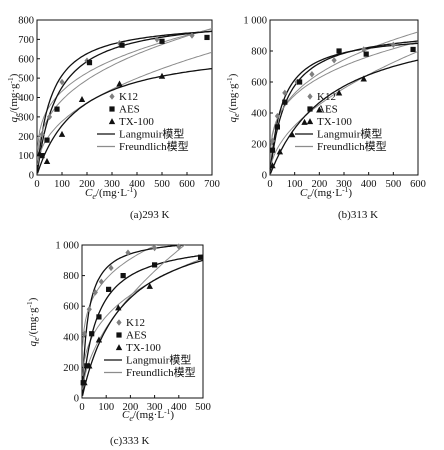  What do you see at coordinates (26, 117) in the screenshot?
I see `y-tick-label: 300` at bounding box center [26, 117].